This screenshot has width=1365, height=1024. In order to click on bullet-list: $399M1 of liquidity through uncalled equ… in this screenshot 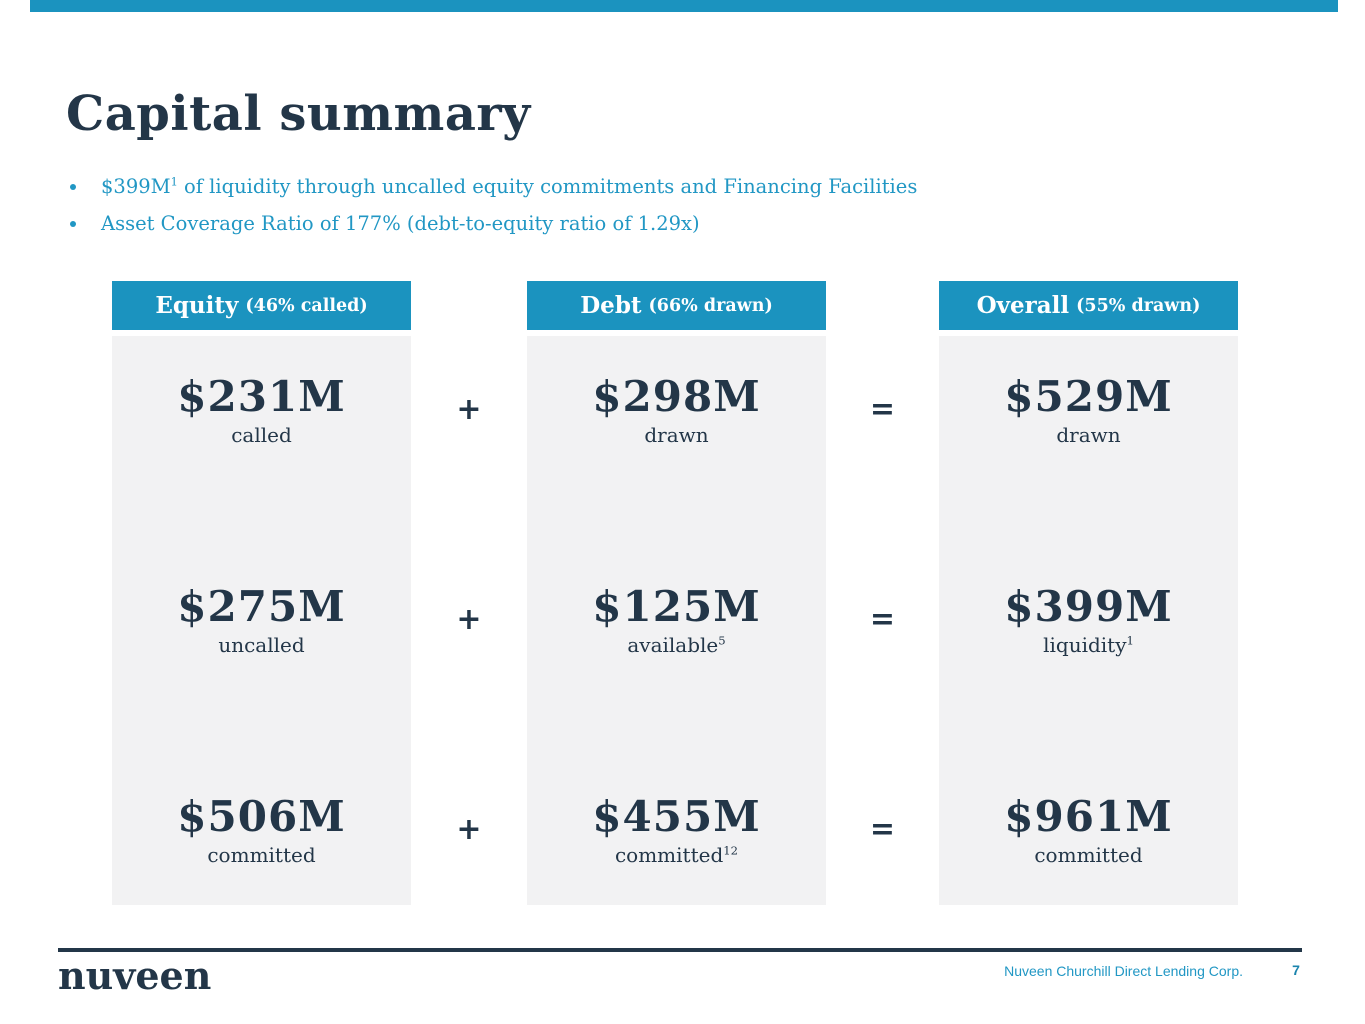, I will do `click(518, 211)`.